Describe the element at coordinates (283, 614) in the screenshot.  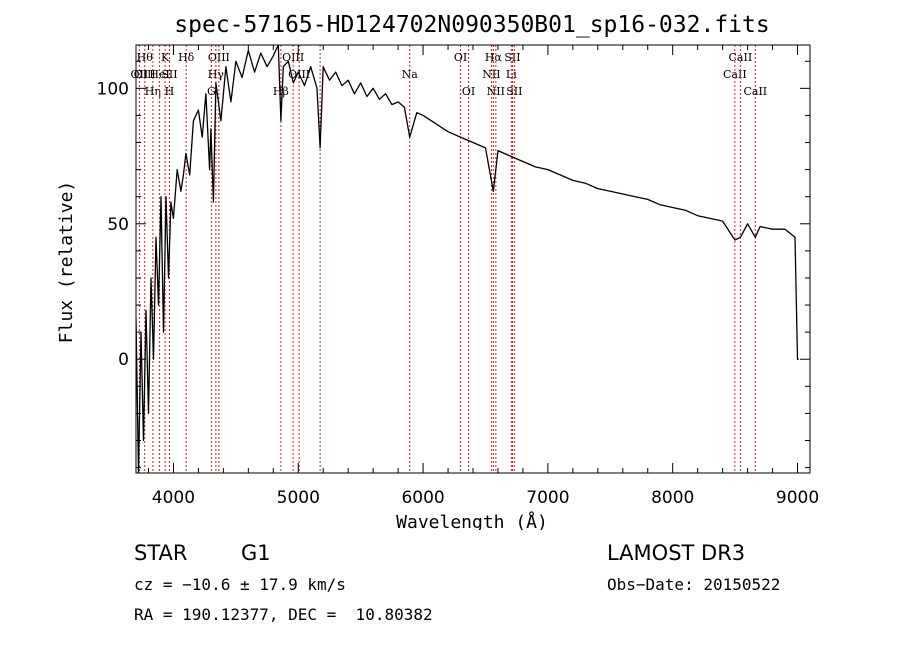
I see `sky-coordinates: RA = 190.12377, DEC = 10.80382` at that location.